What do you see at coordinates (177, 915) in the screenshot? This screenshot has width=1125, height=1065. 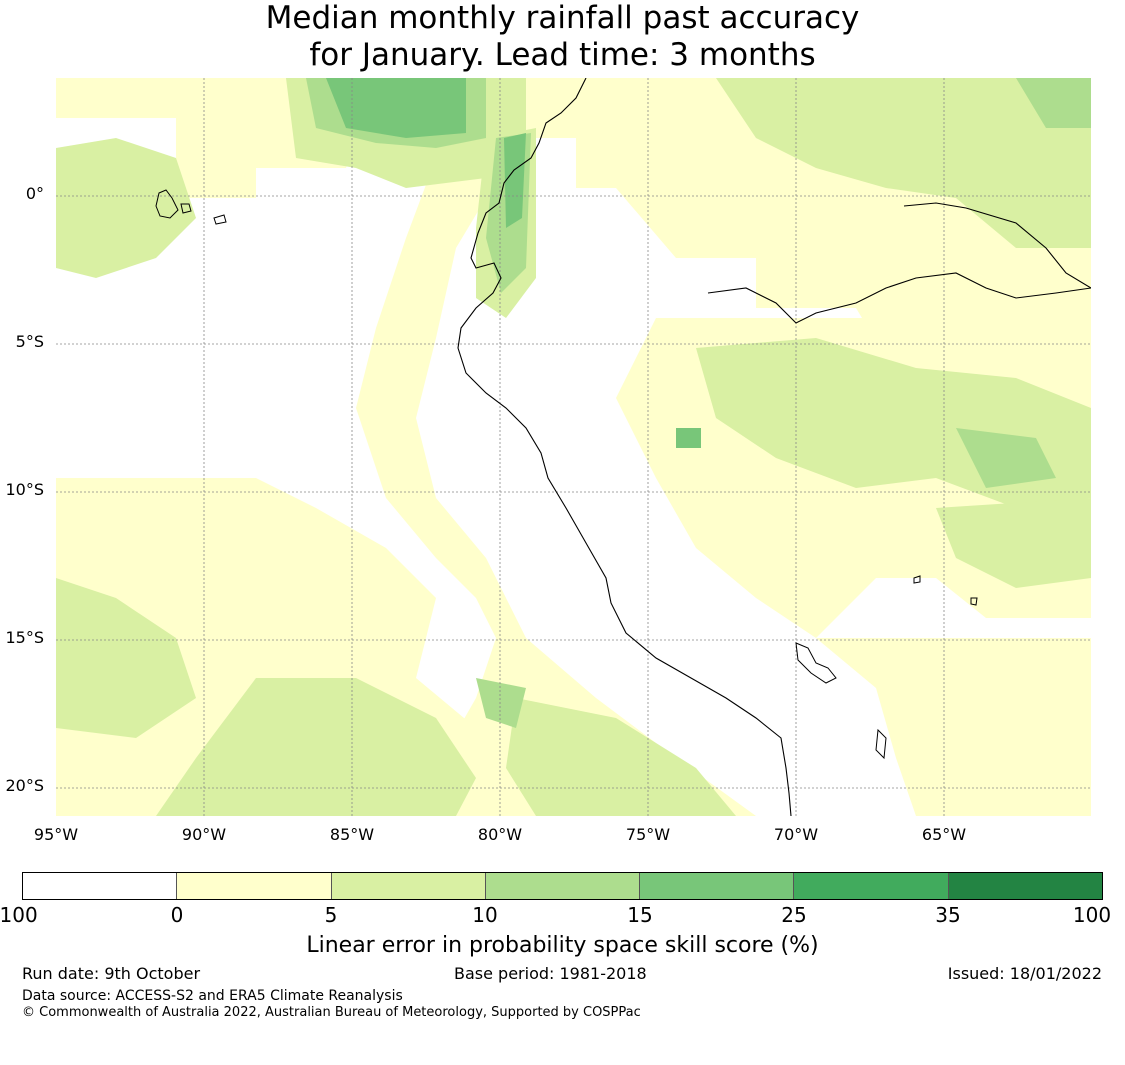 I see `colorbar-tick: 0` at bounding box center [177, 915].